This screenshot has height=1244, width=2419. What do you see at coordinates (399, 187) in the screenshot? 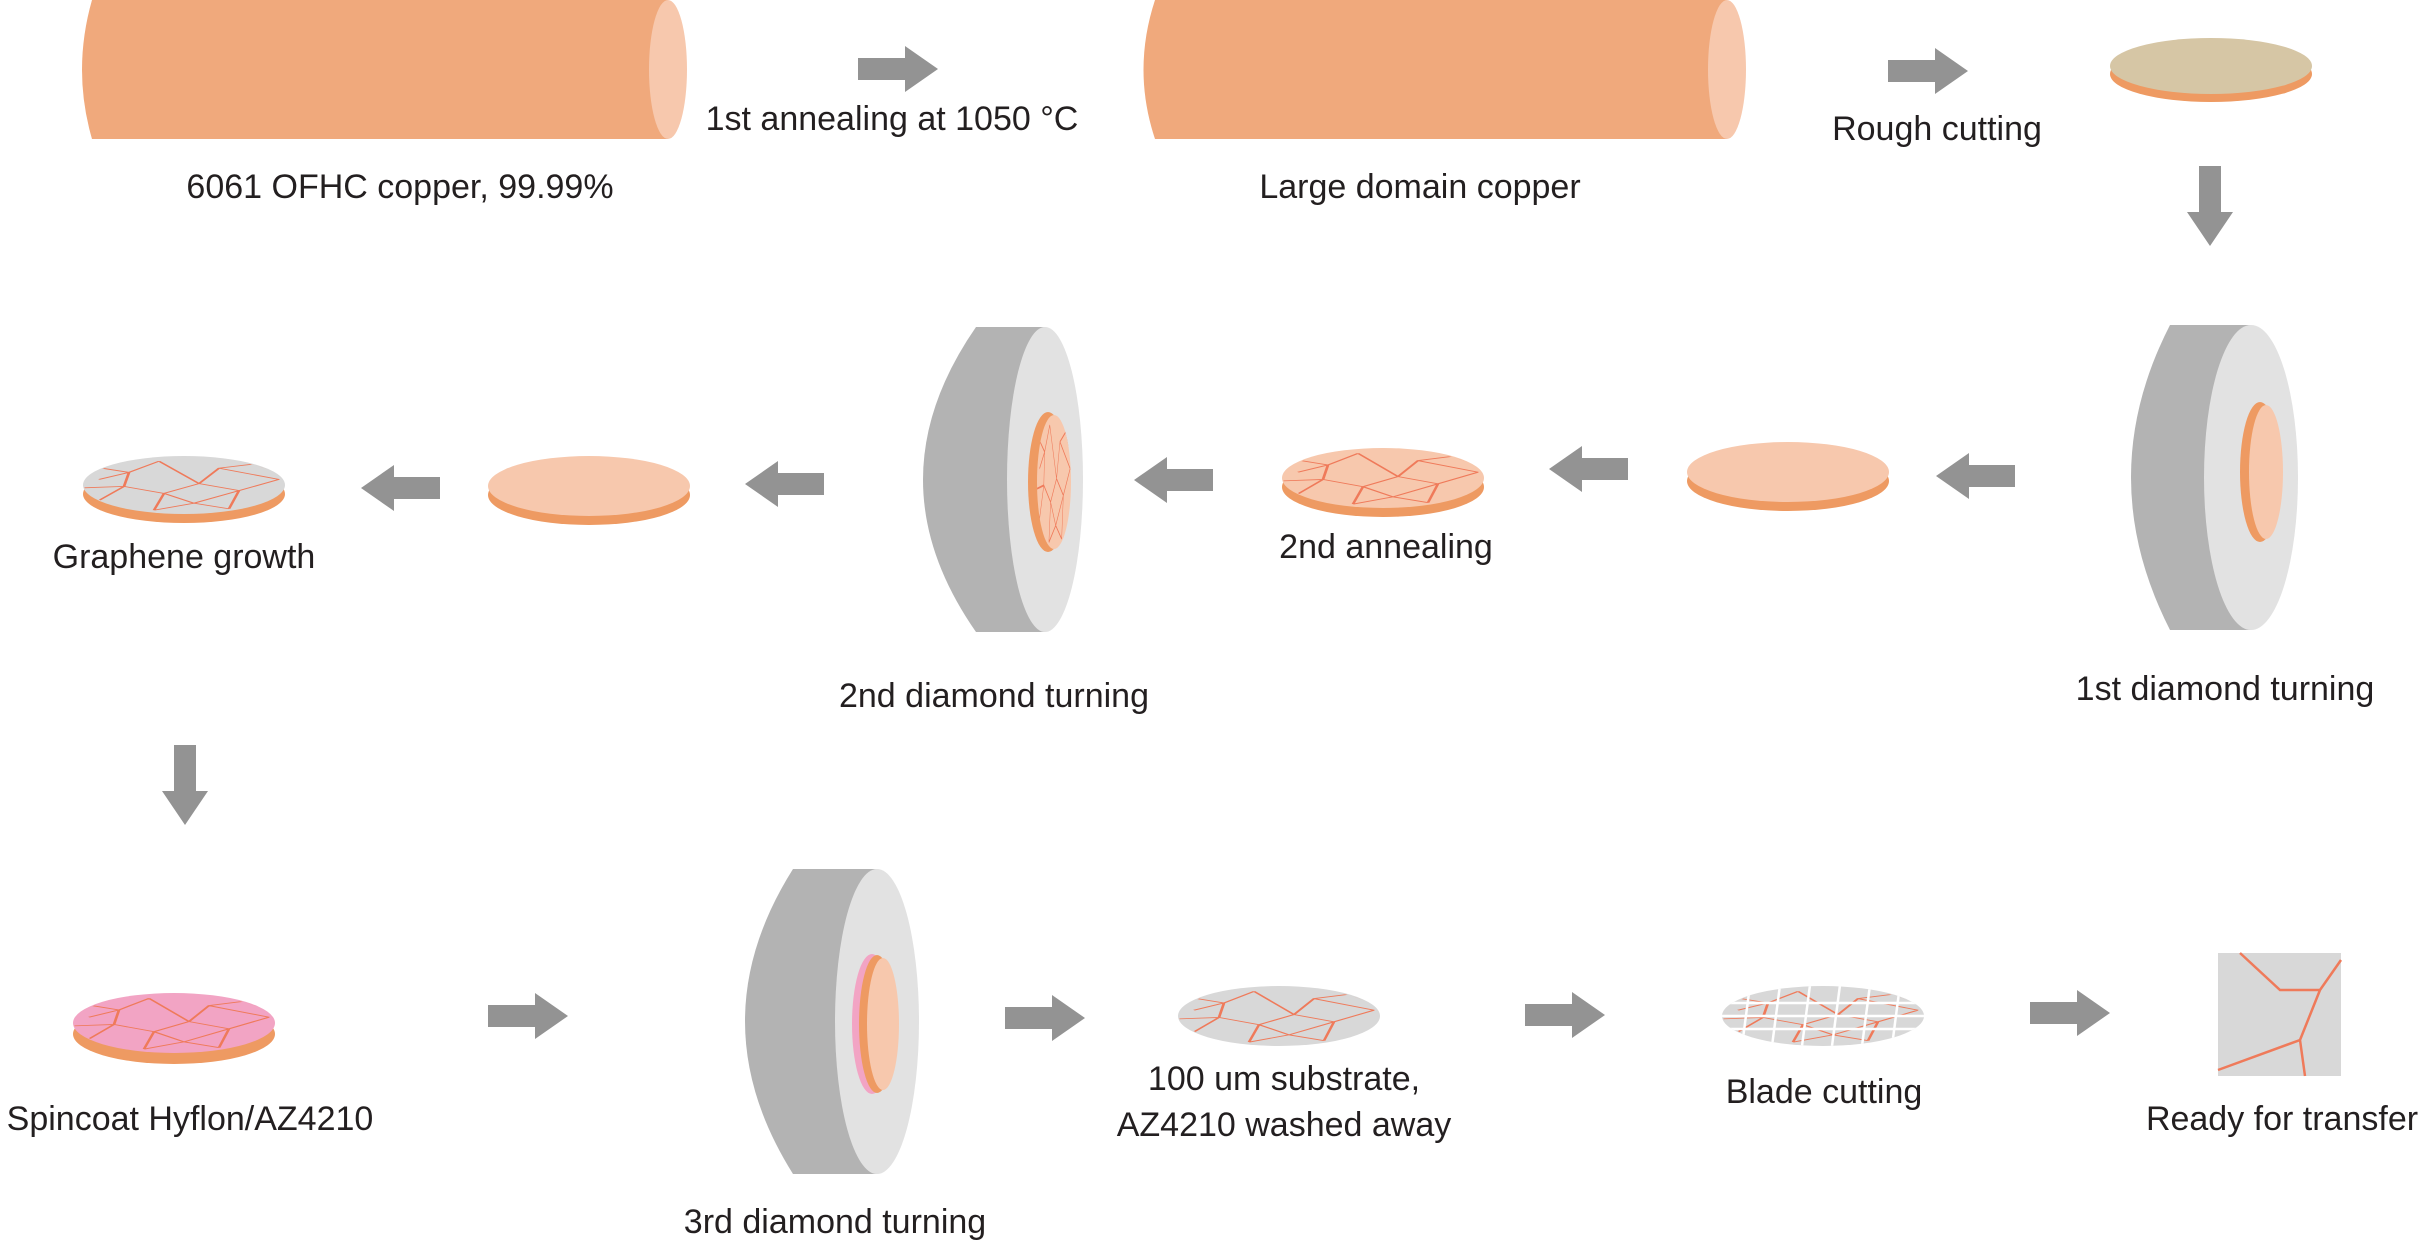
I see `copper-rod-label: 6061 OFHC copper, 99.99%` at bounding box center [399, 187].